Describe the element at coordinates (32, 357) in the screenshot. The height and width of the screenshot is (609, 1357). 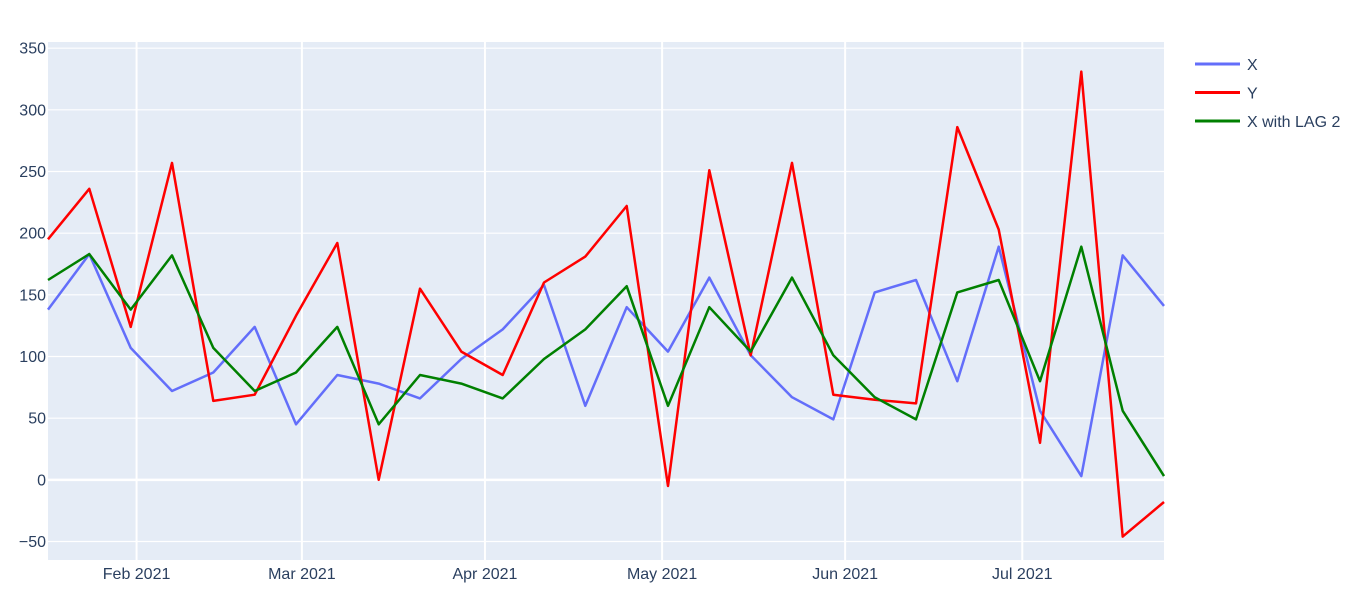
I see `y-tick-label: 100` at that location.